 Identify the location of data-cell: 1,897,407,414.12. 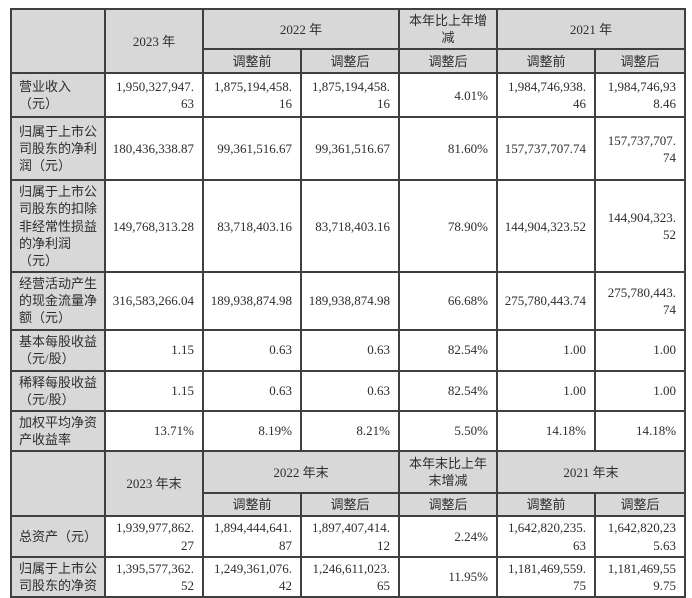
(350, 536).